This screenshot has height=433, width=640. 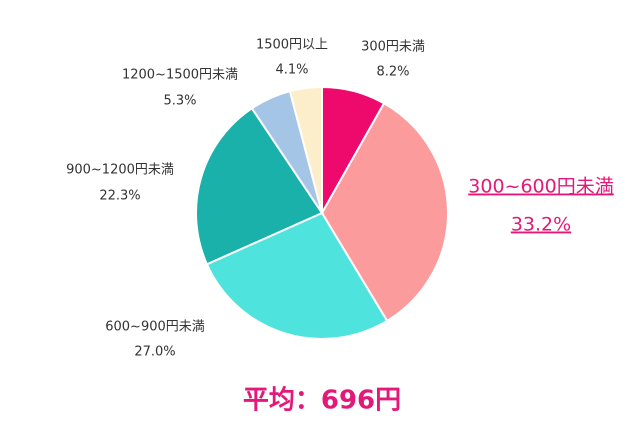 I want to click on slice-value-label: 8.2%, so click(x=392, y=72).